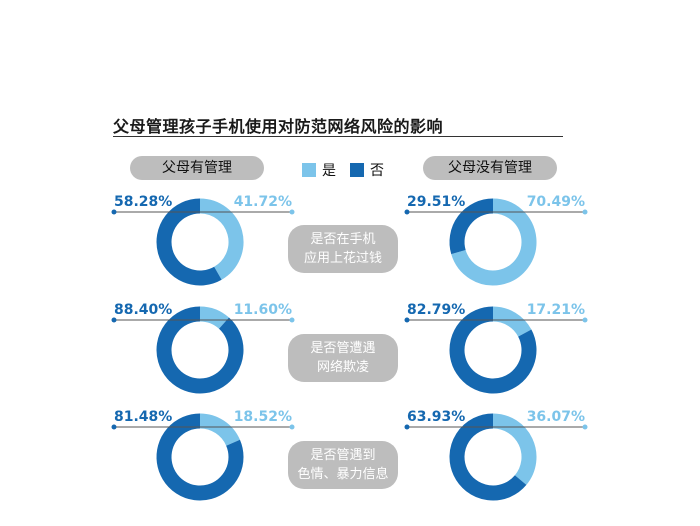 The image size is (700, 526). I want to click on question-label-1: 是否在手机 应用上花过钱, so click(343, 249).